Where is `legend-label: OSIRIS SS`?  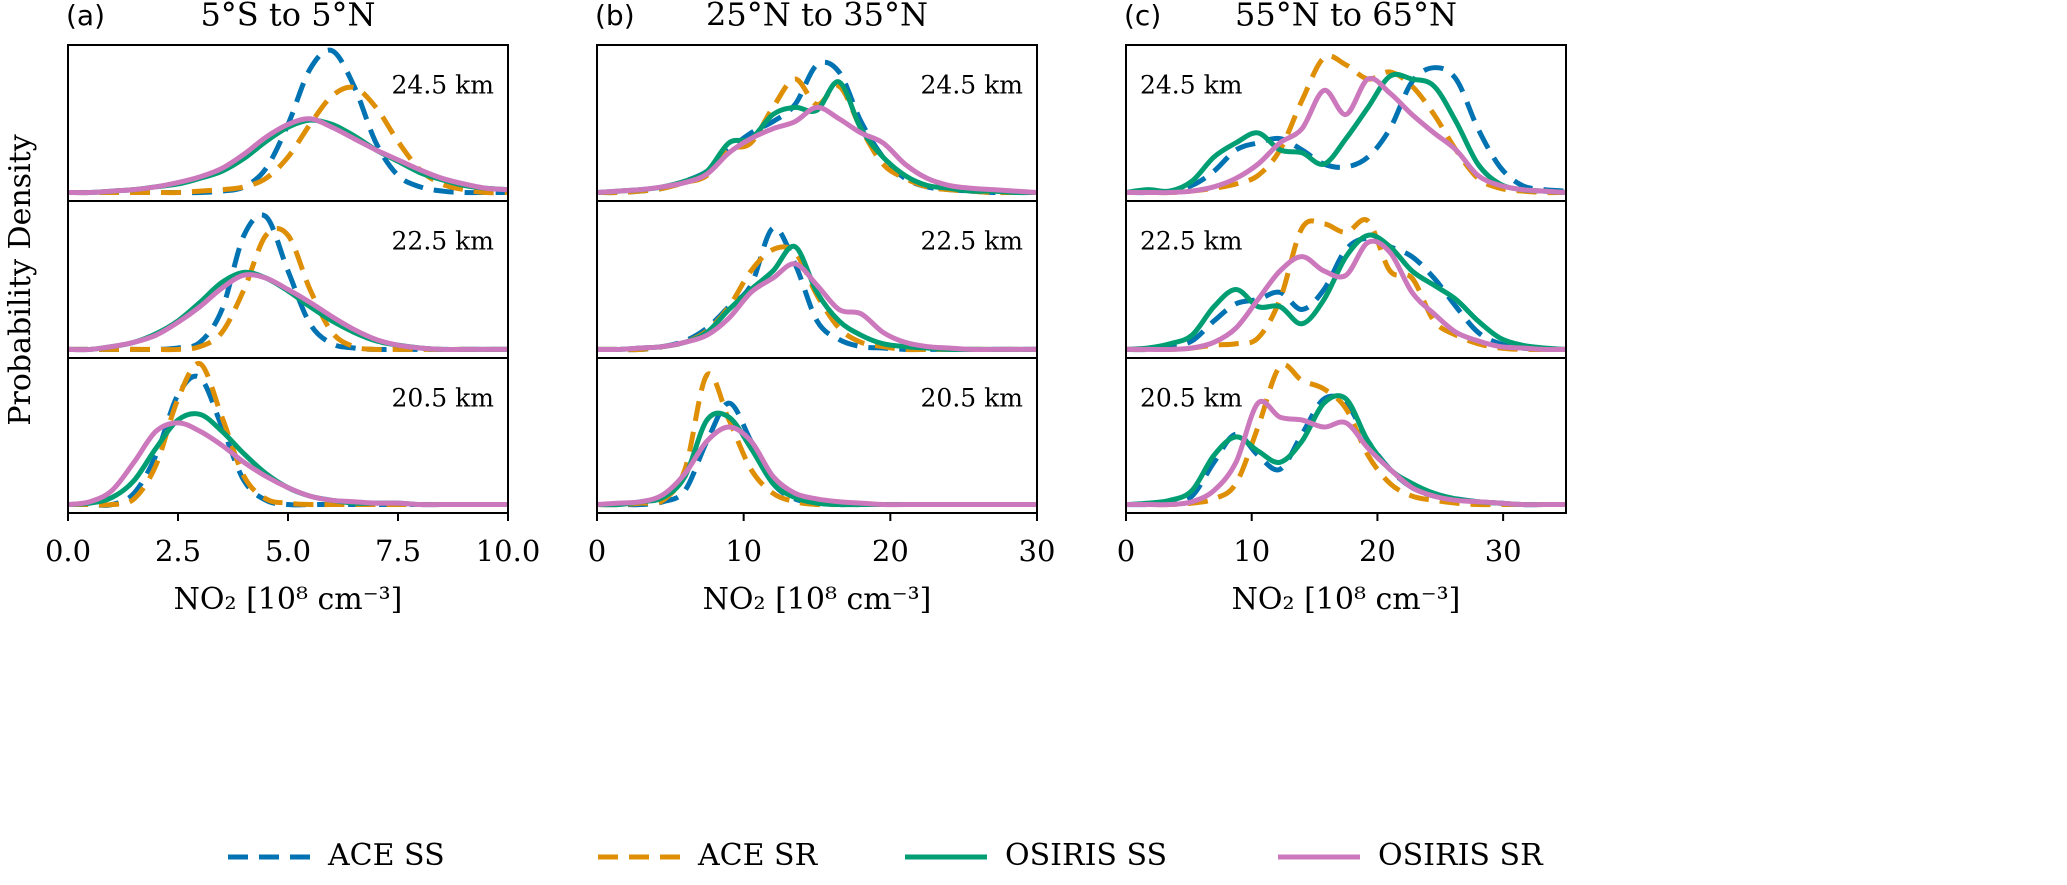 legend-label: OSIRIS SS is located at coordinates (1086, 855).